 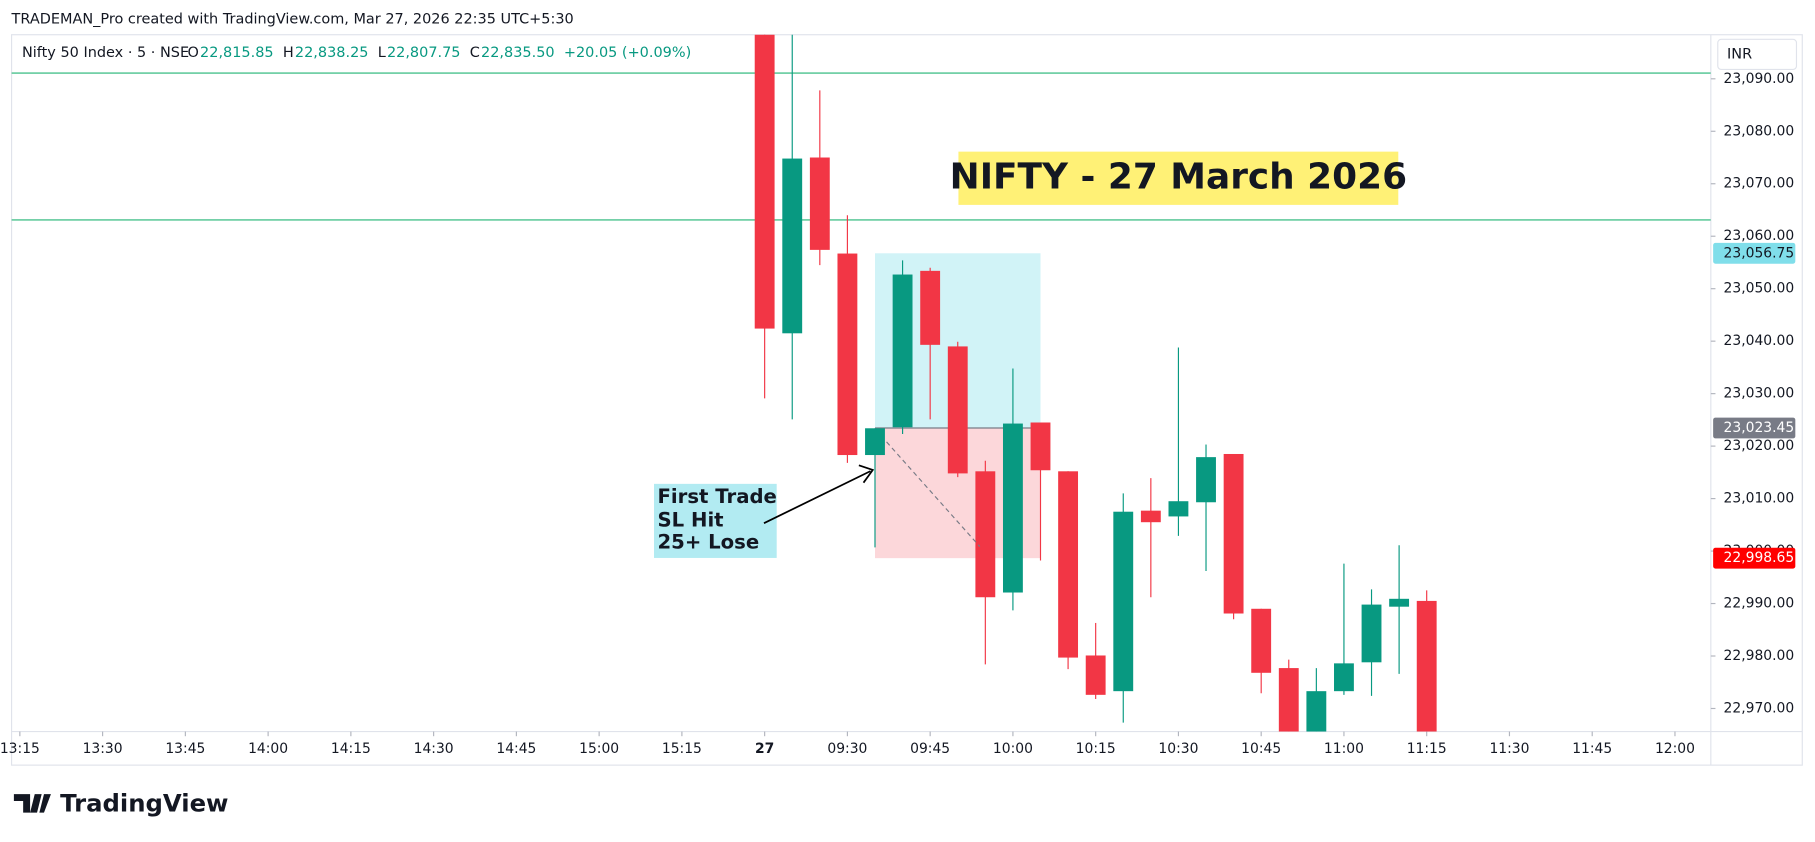 I want to click on x-tick-label: 10:30, so click(x=1178, y=749).